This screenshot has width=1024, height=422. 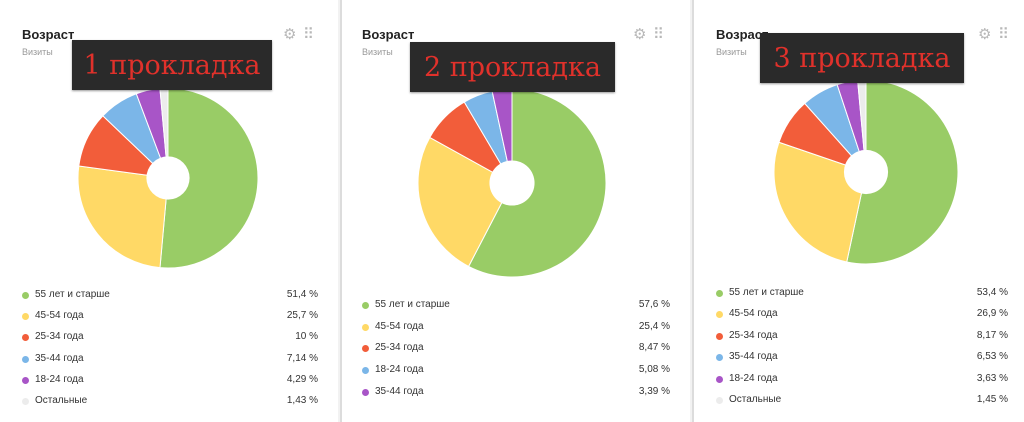 What do you see at coordinates (302, 379) in the screenshot?
I see `legend-value: 4,29 %` at bounding box center [302, 379].